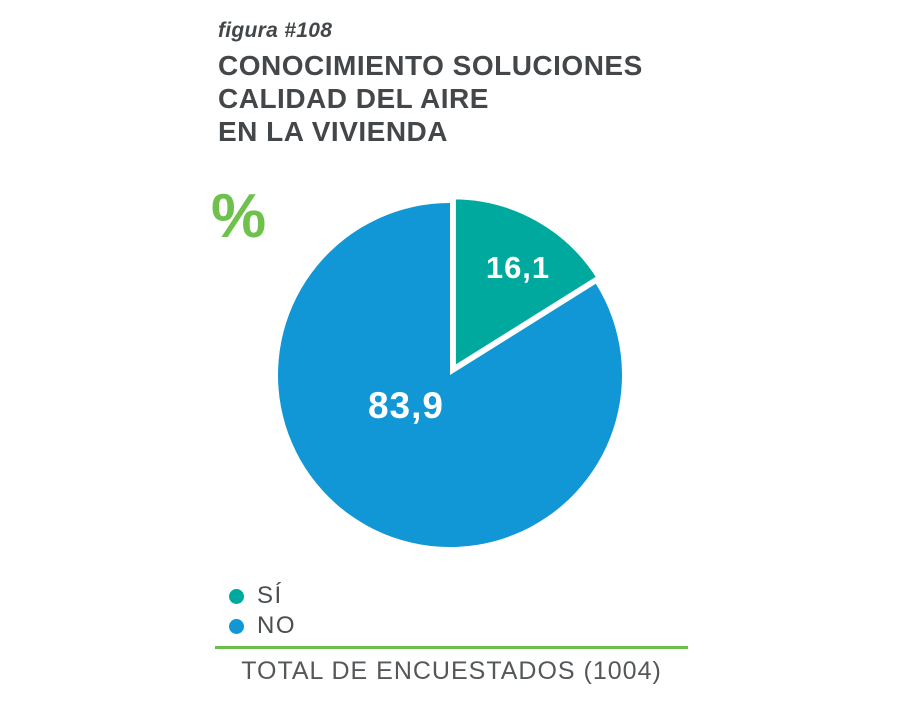 The height and width of the screenshot is (707, 900). I want to click on footer-divider-line, so click(451, 647).